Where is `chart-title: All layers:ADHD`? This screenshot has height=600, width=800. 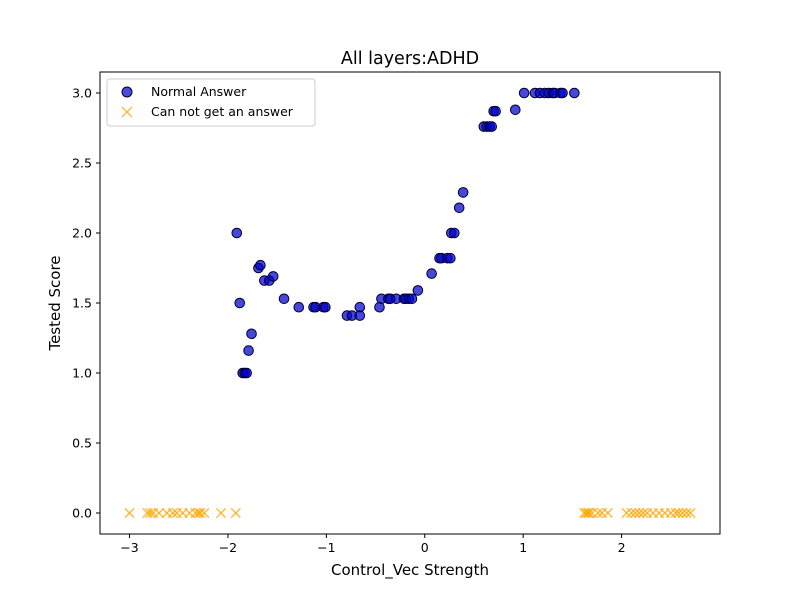 chart-title: All layers:ADHD is located at coordinates (410, 59).